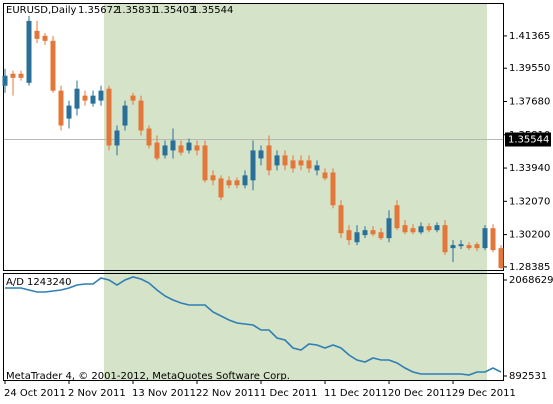  Describe the element at coordinates (531, 280) in the screenshot. I see `y-tick-label: 2068629` at that location.